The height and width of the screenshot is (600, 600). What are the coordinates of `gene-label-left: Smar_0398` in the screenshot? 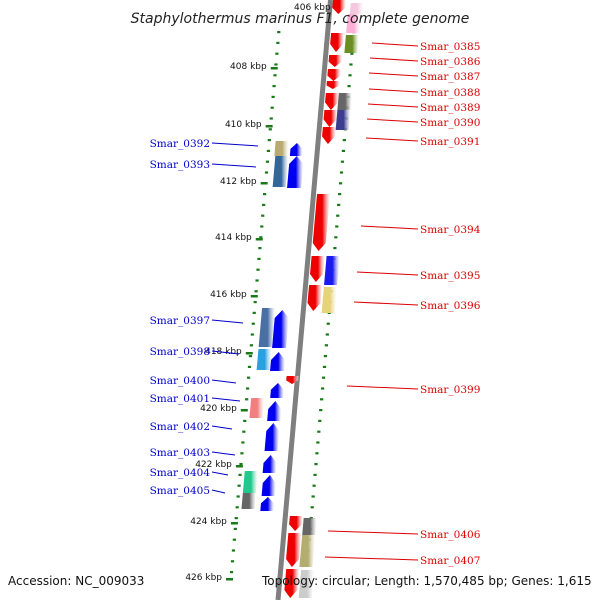 It's located at (180, 352).